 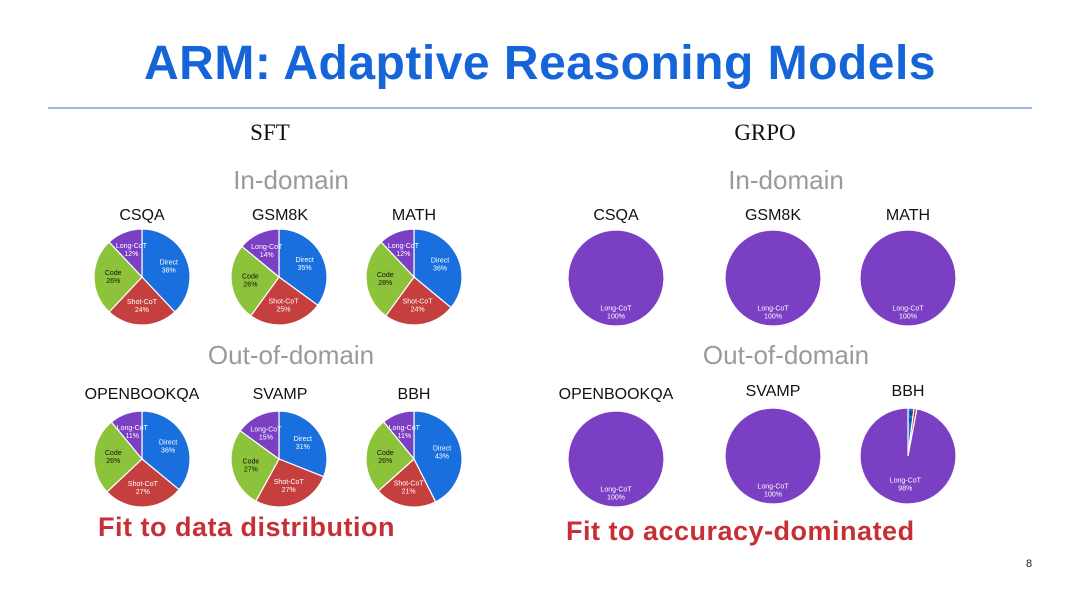 I want to click on sft-gsm8k-slice-shot-cot, so click(x=284, y=301).